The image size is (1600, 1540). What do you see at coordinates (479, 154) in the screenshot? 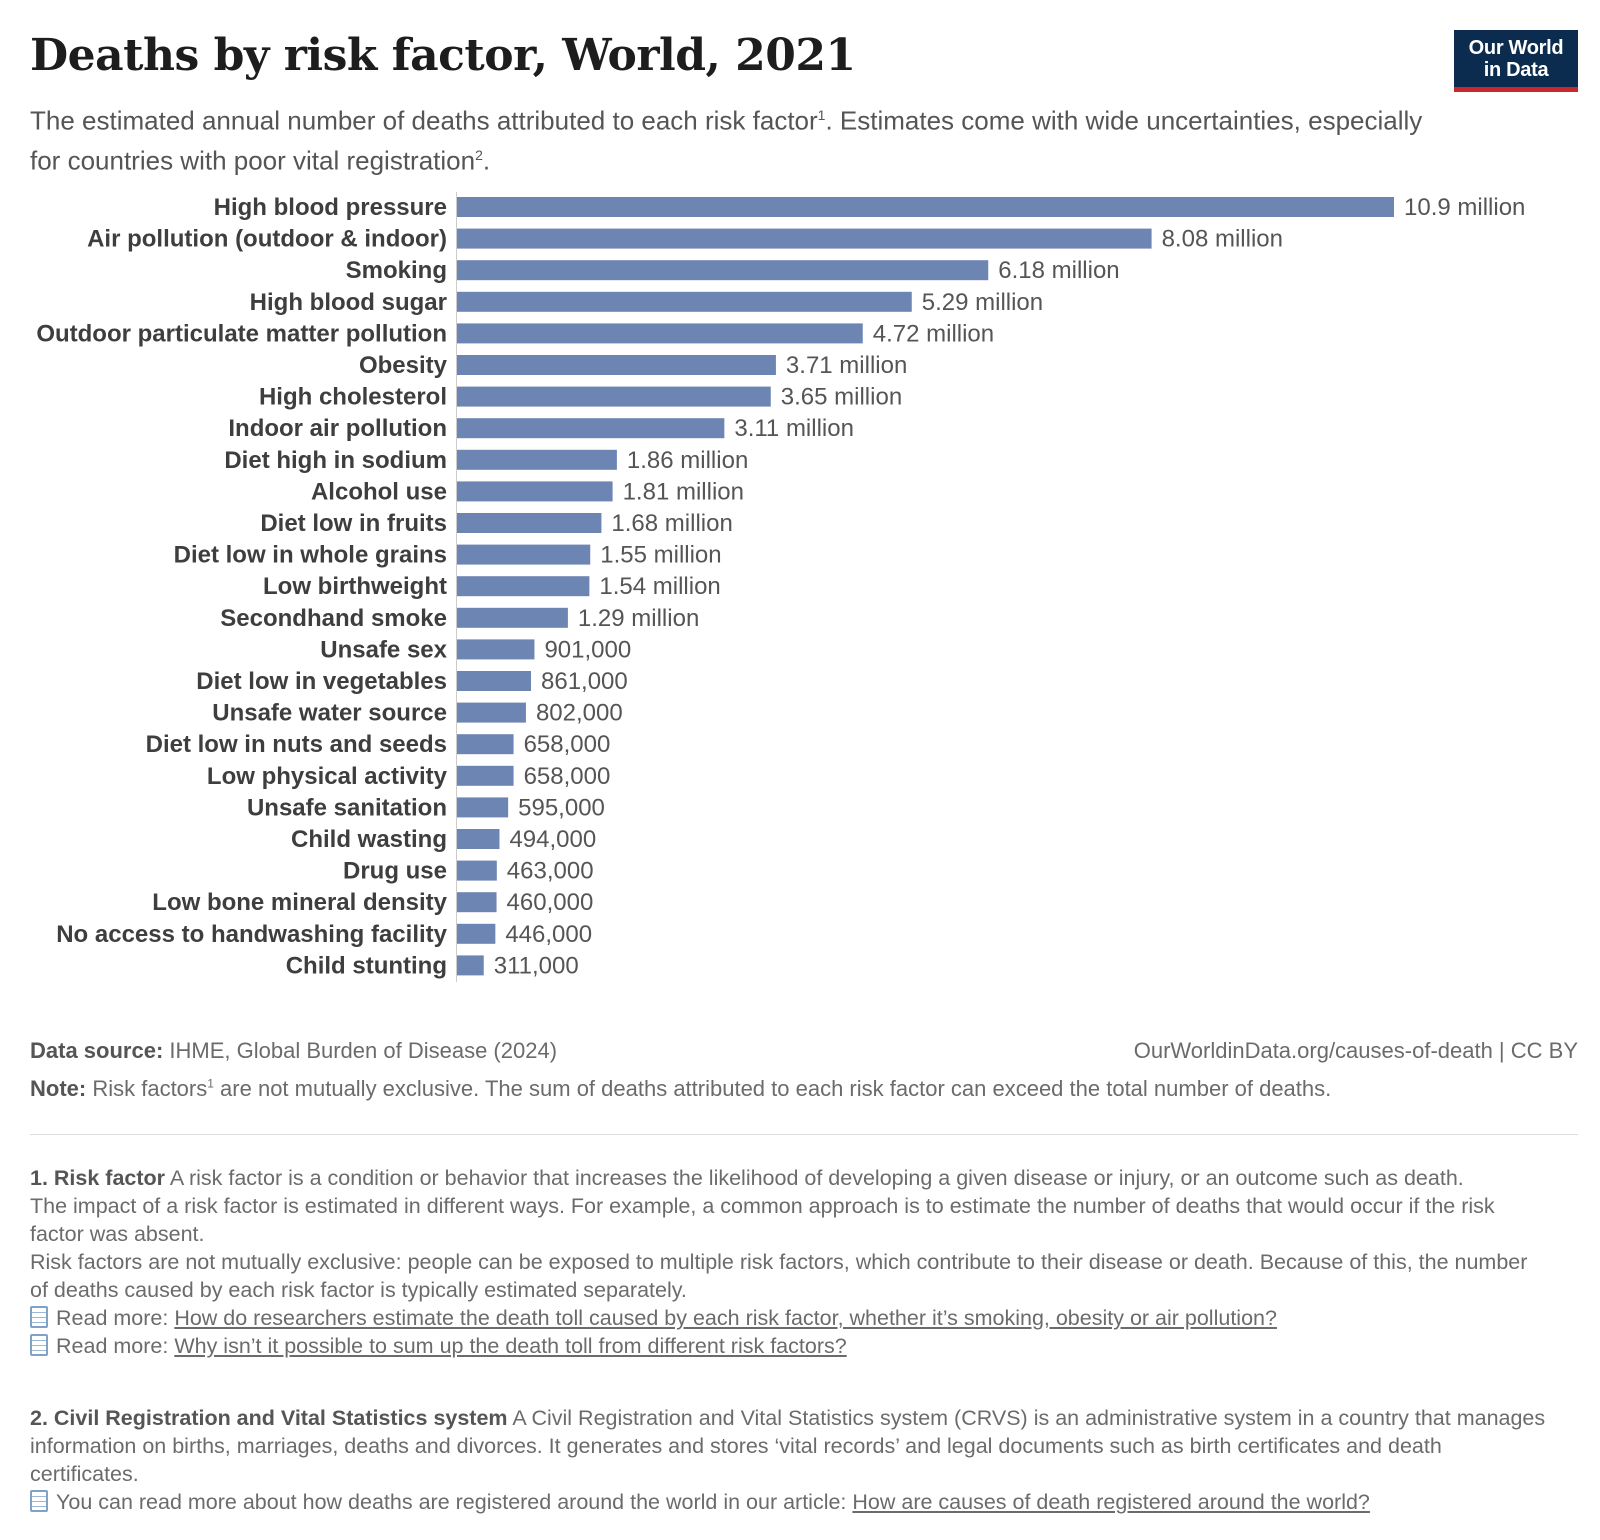
I see `subtitle-footnote-2: 2` at bounding box center [479, 154].